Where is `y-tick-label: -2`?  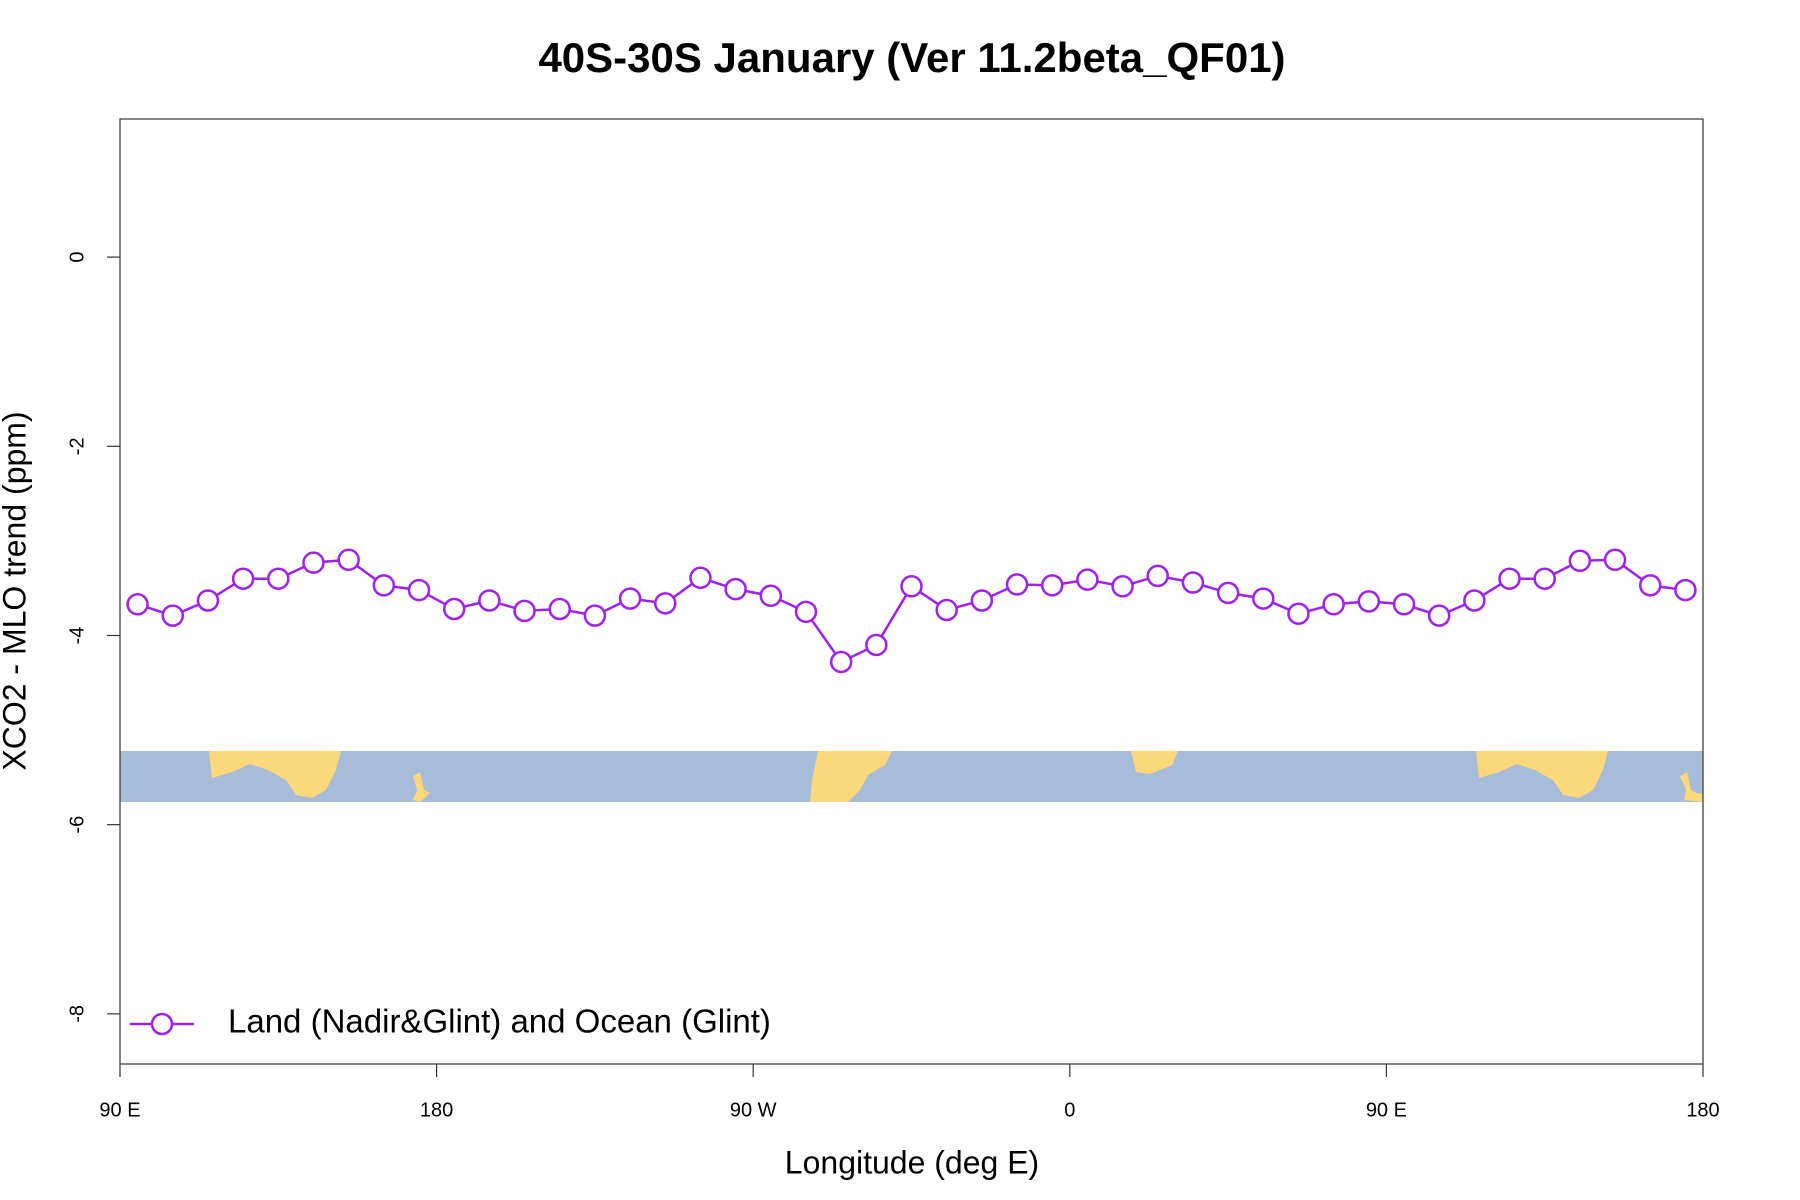 y-tick-label: -2 is located at coordinates (77, 446).